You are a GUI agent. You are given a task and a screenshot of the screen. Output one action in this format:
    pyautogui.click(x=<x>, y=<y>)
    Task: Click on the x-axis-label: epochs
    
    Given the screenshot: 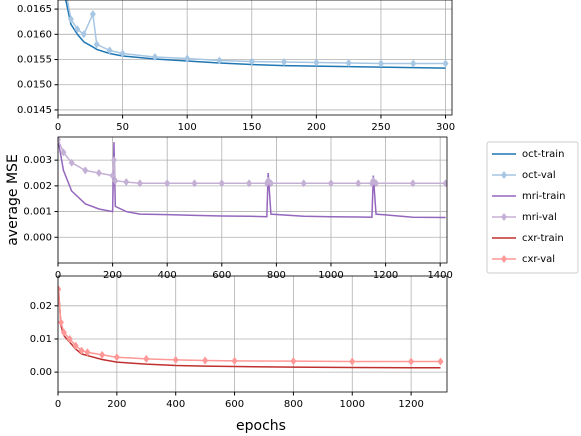 What is the action you would take?
    pyautogui.click(x=261, y=426)
    